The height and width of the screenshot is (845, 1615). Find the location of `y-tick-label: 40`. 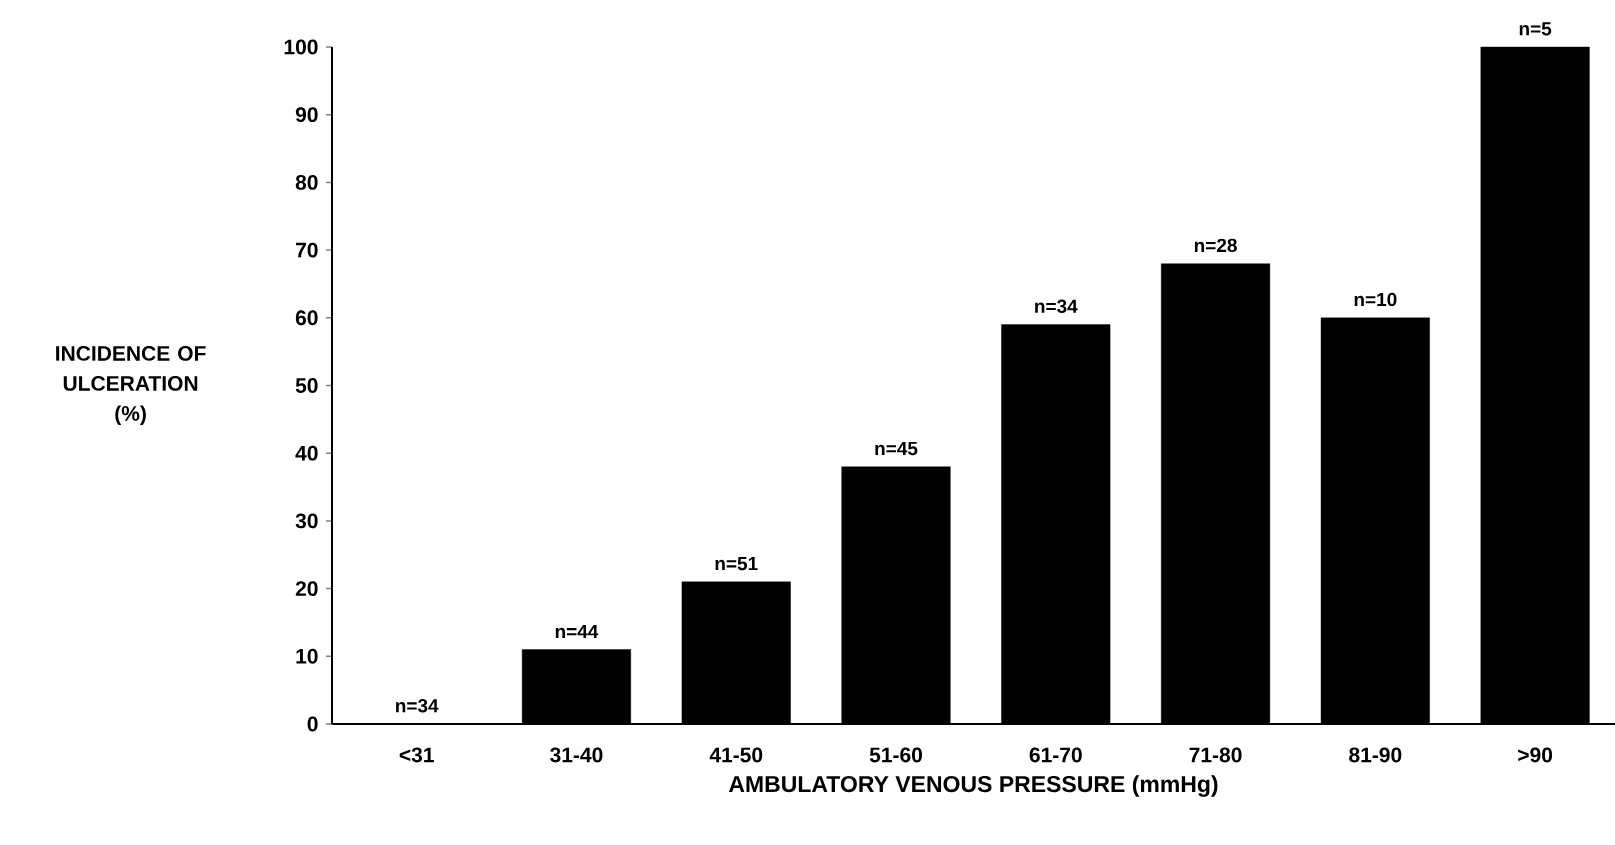

y-tick-label: 40 is located at coordinates (306, 453).